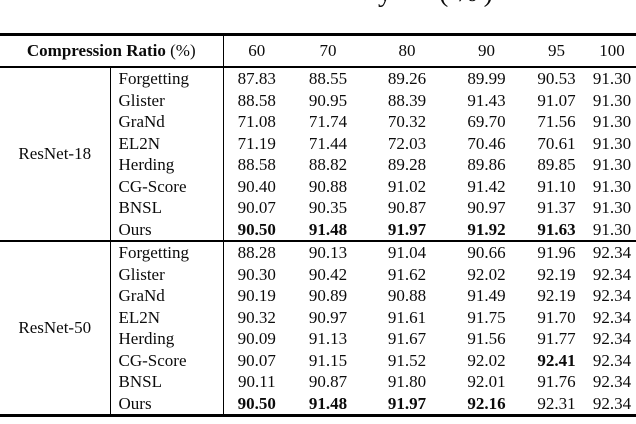  I want to click on value-cell: 91.77, so click(556, 338).